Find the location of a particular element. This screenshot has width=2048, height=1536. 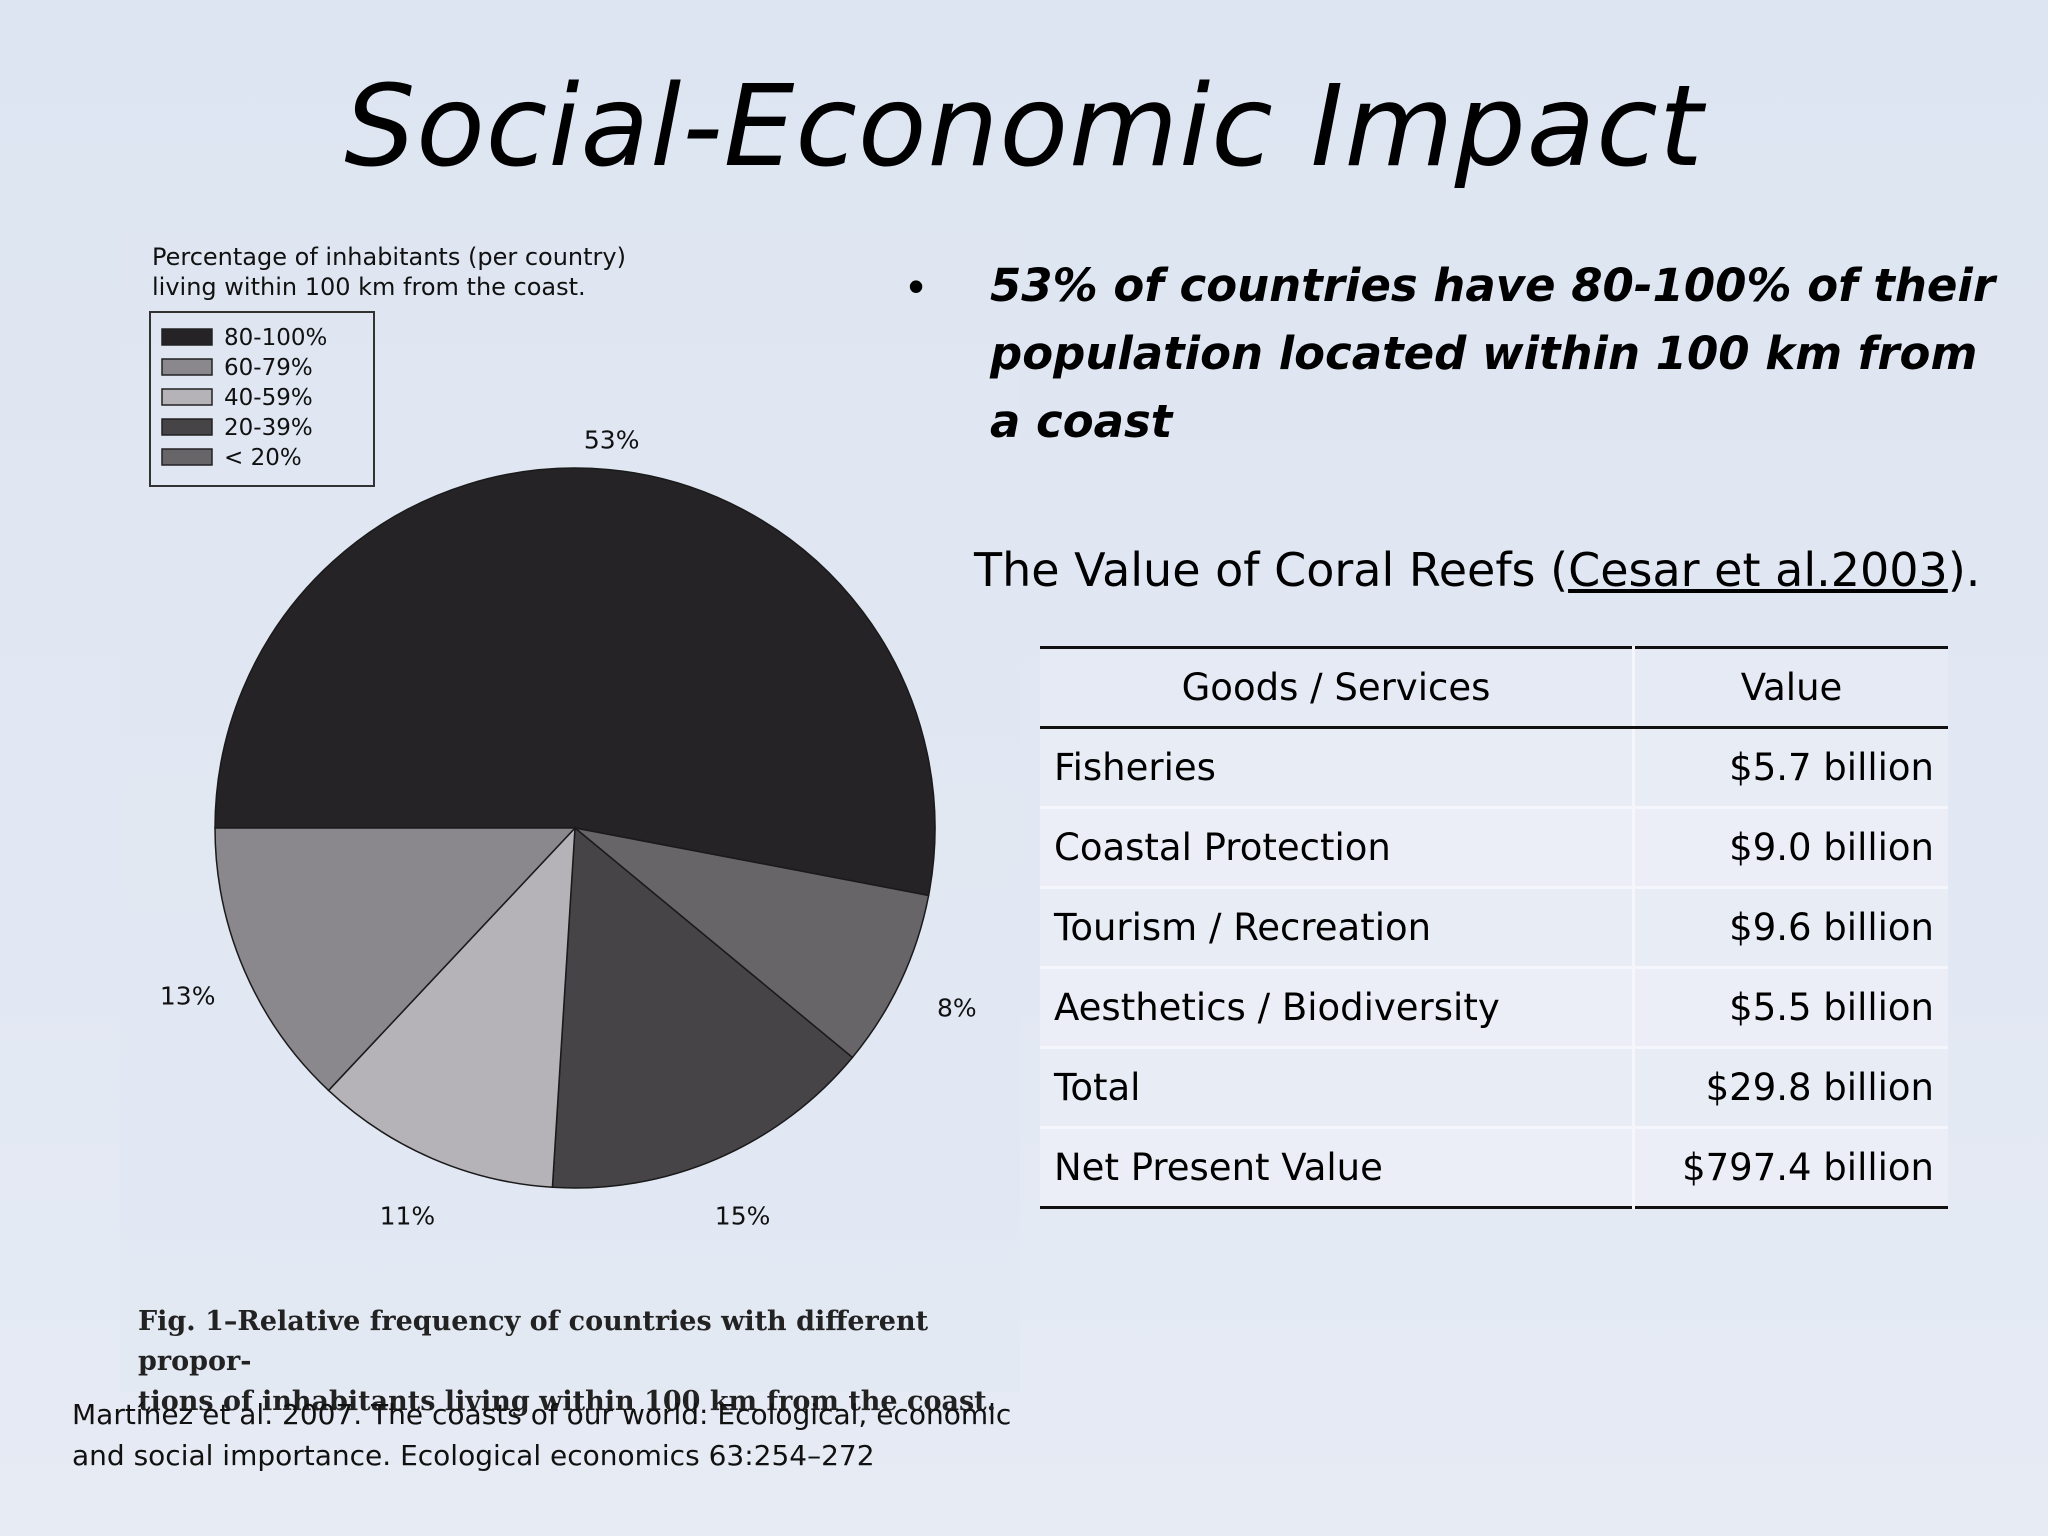

column-header-goods: Goods / Services is located at coordinates (1337, 688).